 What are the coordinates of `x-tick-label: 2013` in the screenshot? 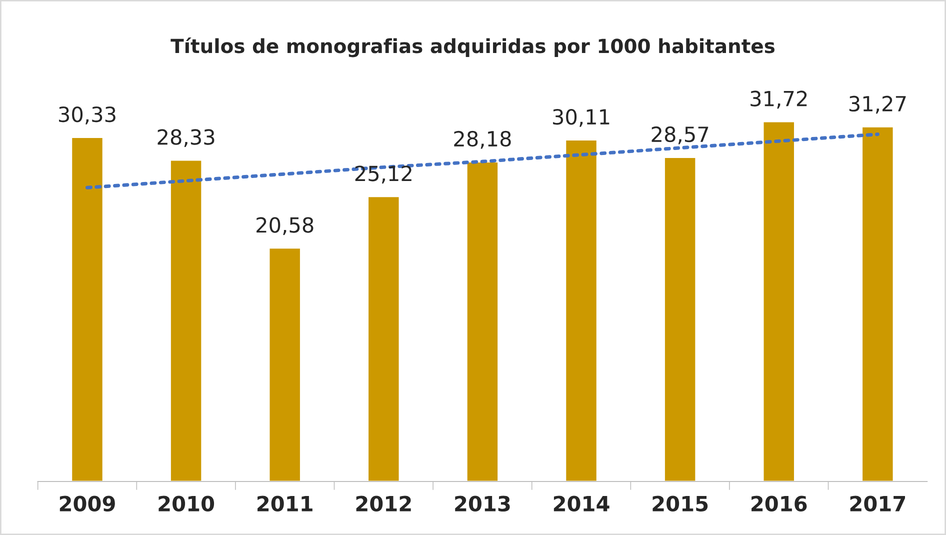 It's located at (482, 504).